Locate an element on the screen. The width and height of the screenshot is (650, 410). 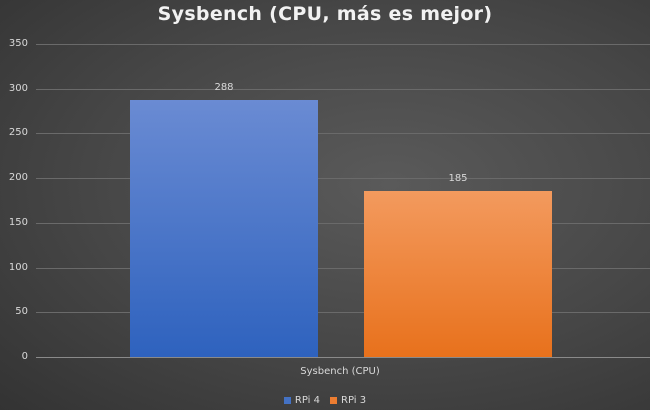
legend-item-rpi3: RPi 3 is located at coordinates (348, 400).